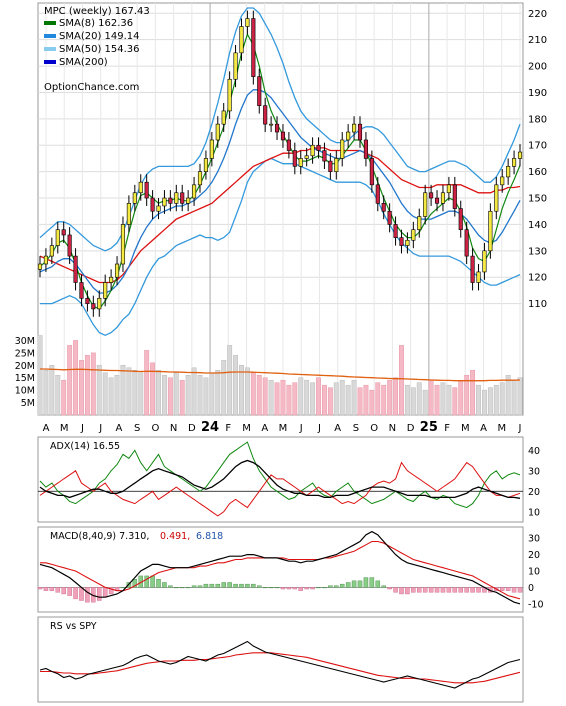 This screenshot has height=706, width=566. Describe the element at coordinates (411, 428) in the screenshot. I see `x-tick-label: D` at that location.